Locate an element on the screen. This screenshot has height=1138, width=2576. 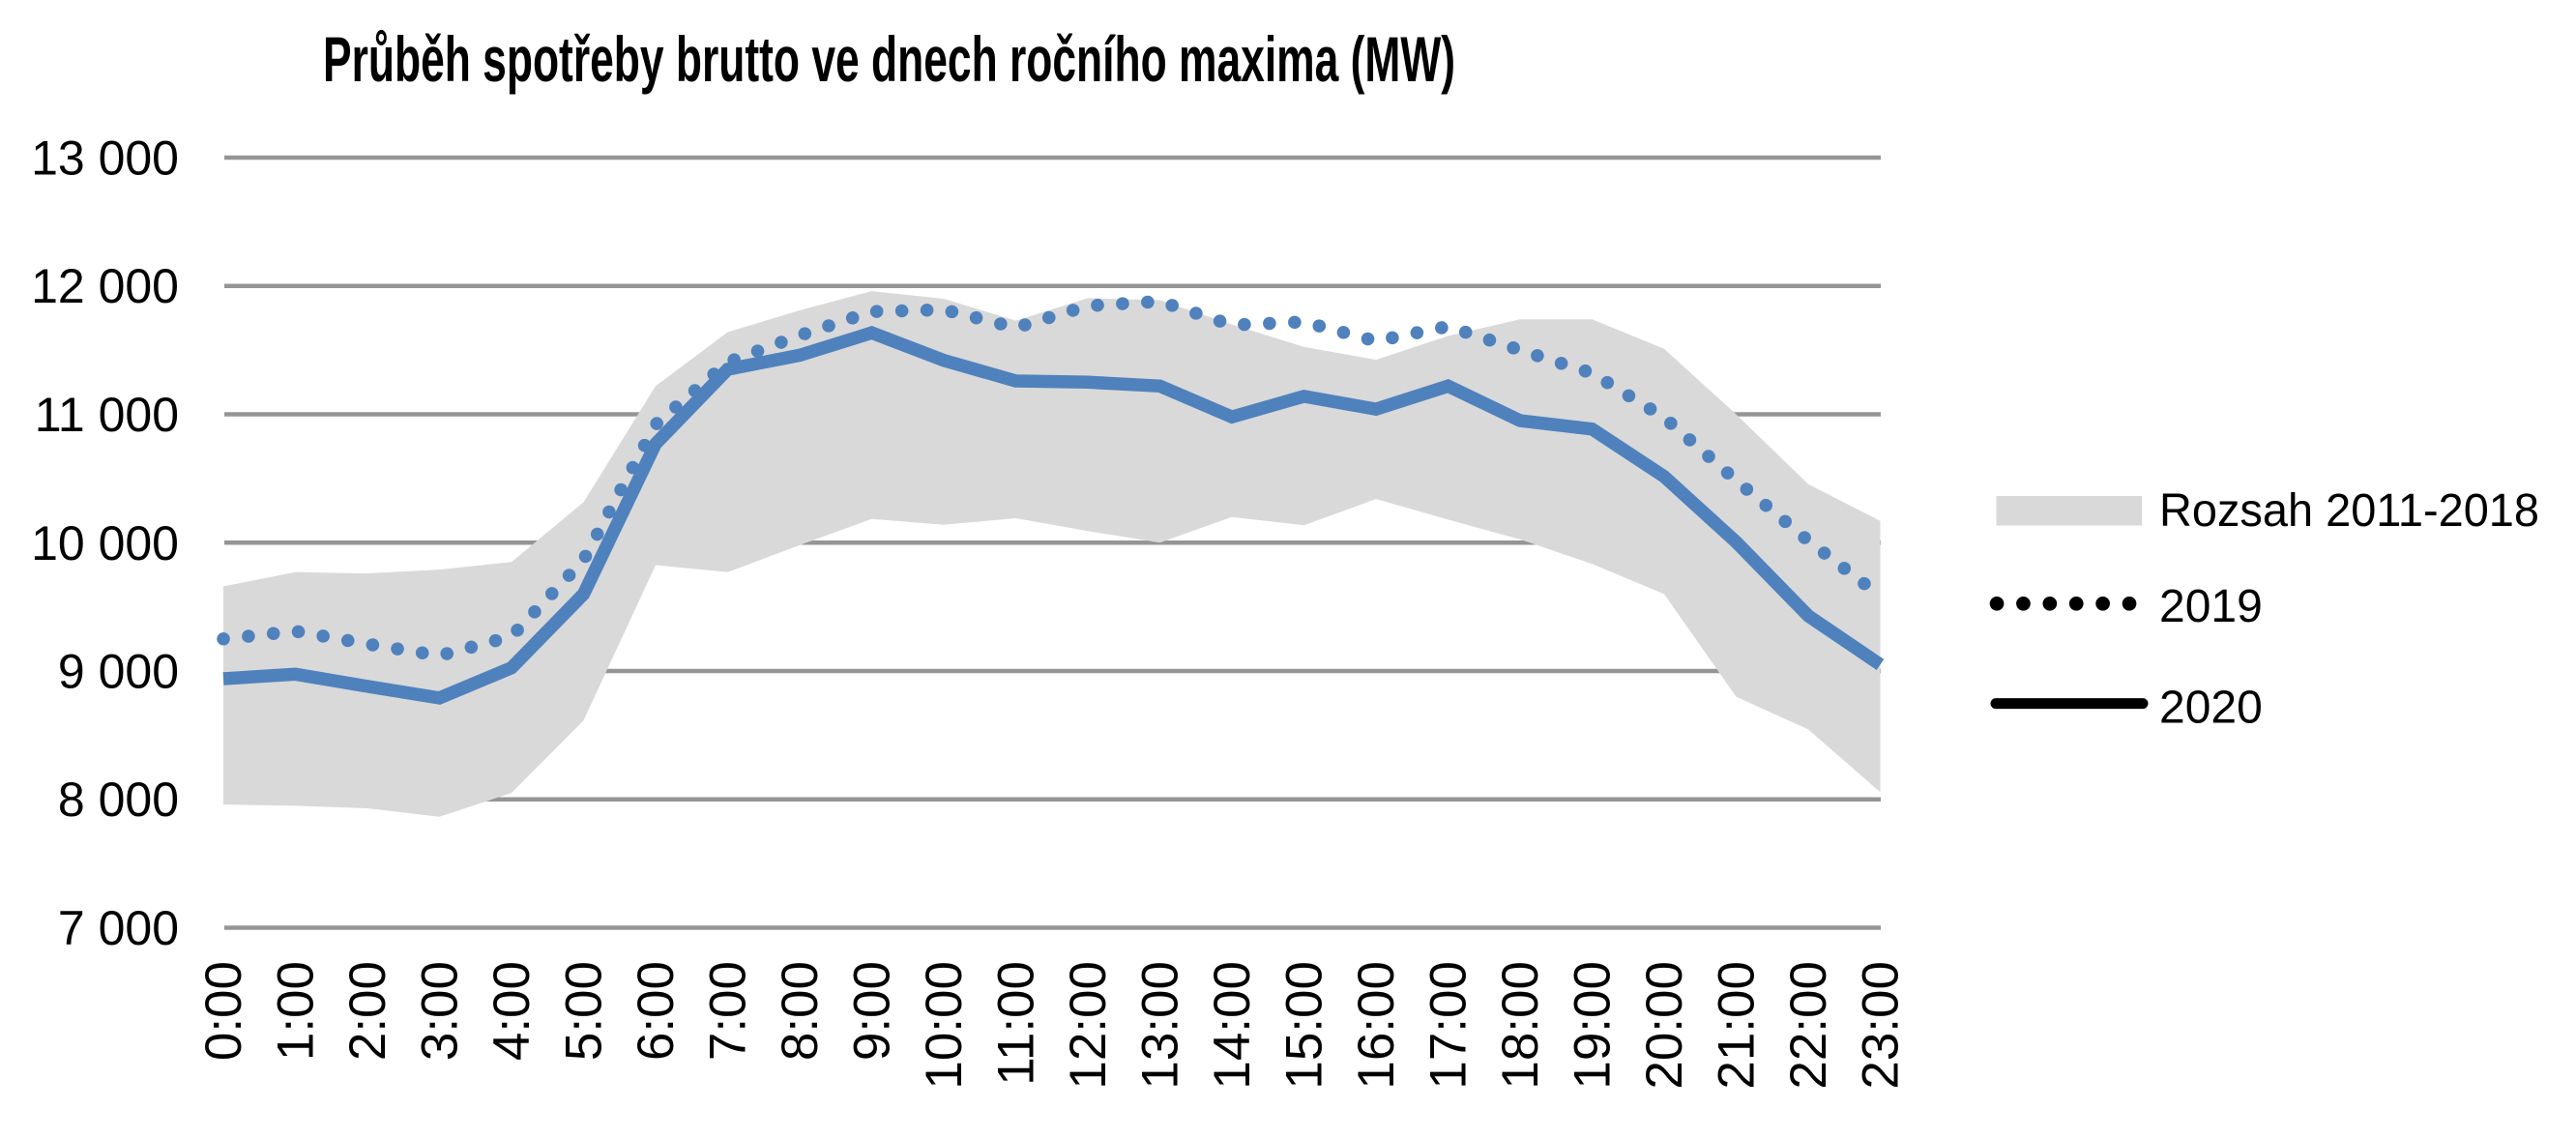
svg-text: 6:00 is located at coordinates (656, 1011).